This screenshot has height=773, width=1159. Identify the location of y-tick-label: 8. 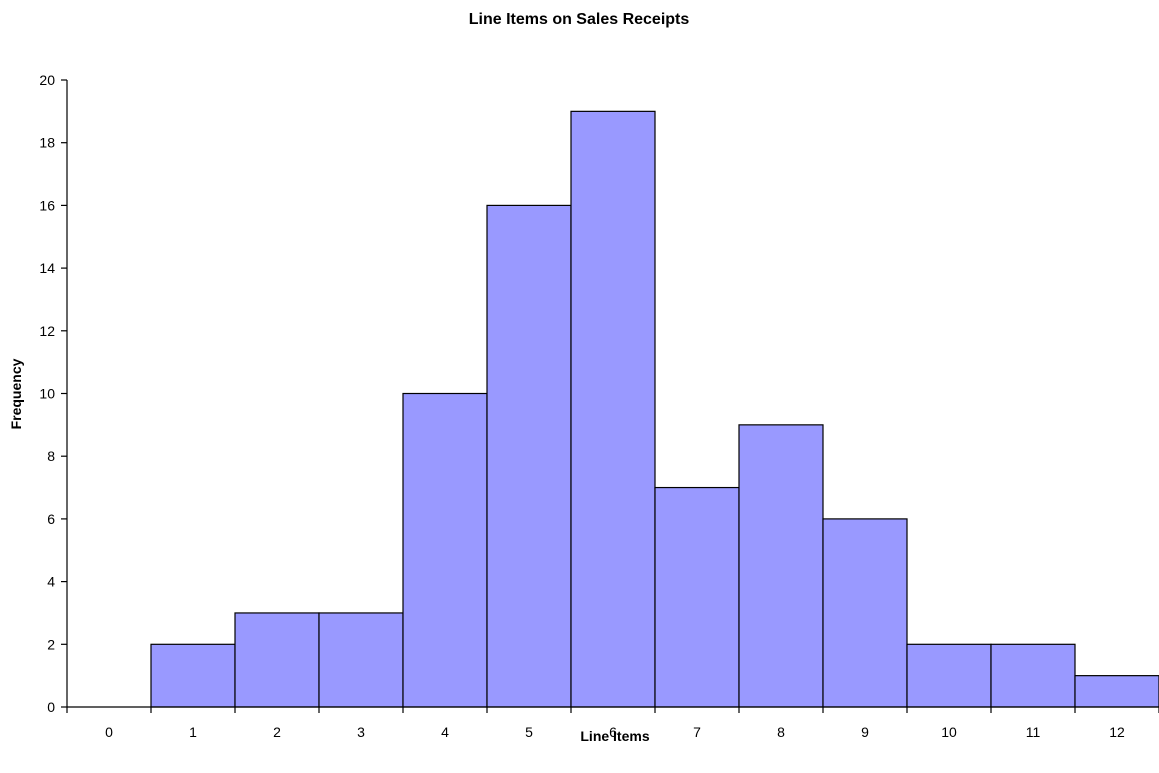
(51, 456).